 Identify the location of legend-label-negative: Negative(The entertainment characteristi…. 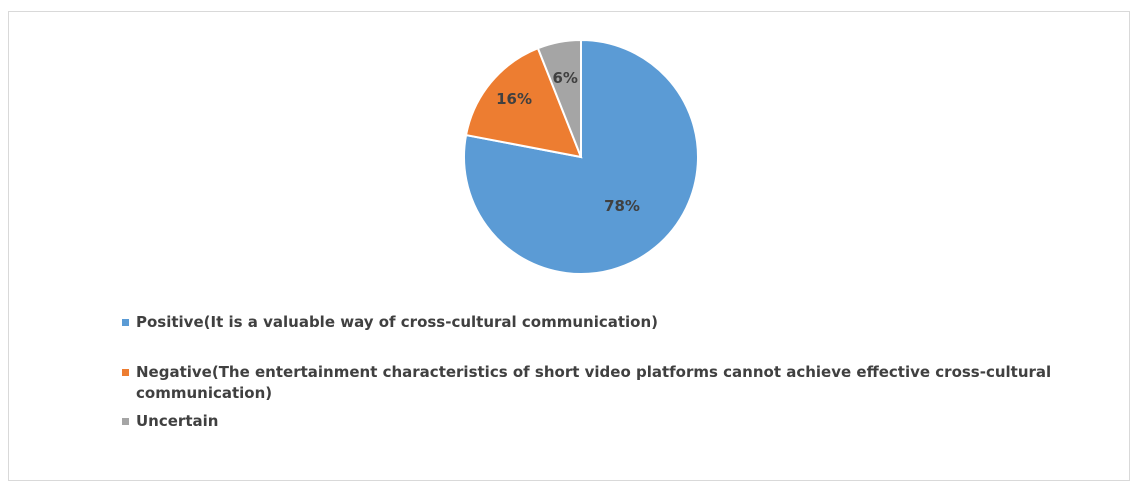
(594, 382).